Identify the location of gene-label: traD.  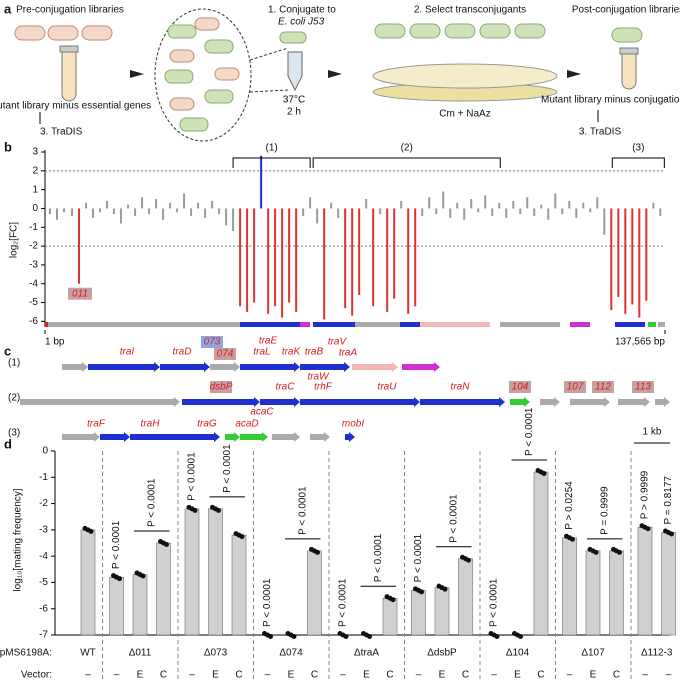
(182, 352).